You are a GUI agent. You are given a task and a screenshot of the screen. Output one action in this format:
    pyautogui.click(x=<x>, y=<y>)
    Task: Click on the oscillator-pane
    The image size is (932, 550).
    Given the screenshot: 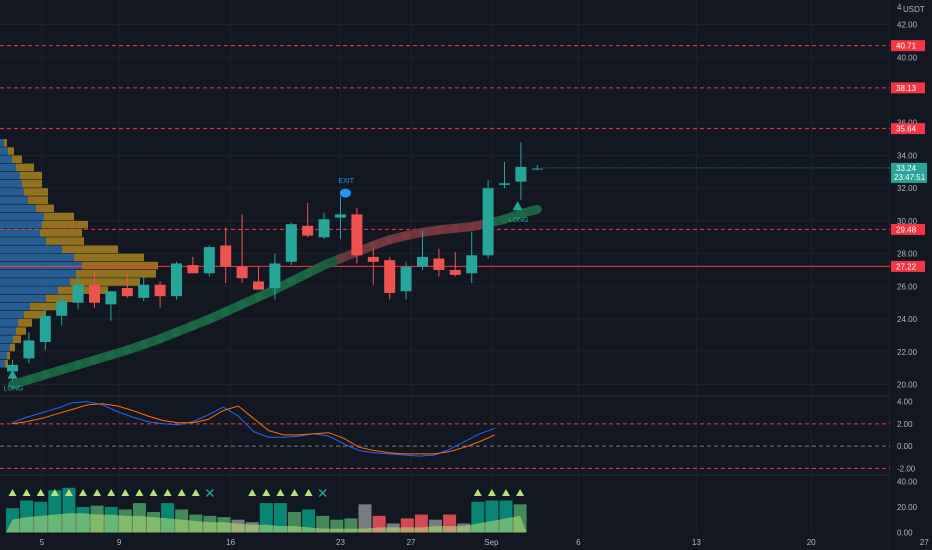 What is the action you would take?
    pyautogui.click(x=266, y=510)
    